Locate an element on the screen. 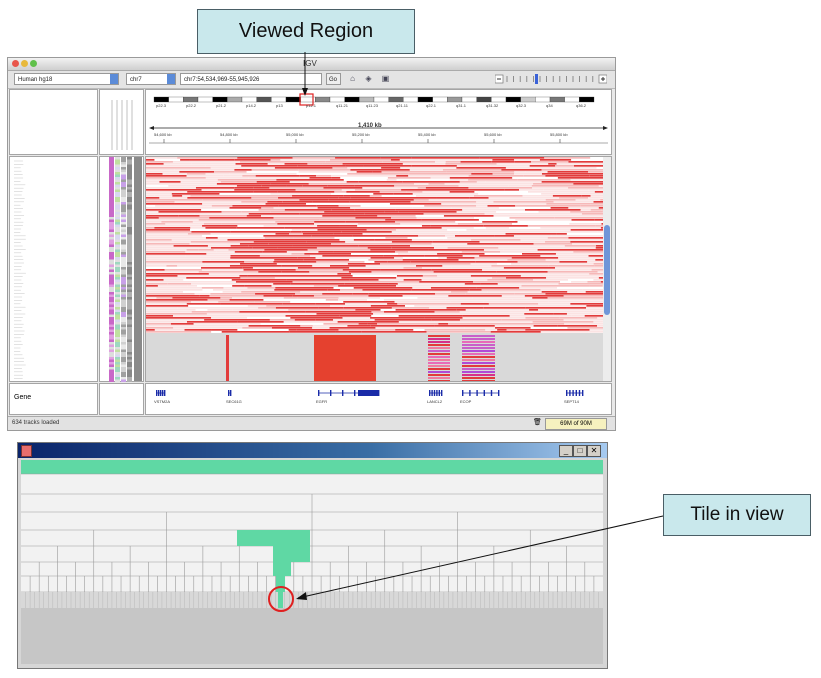 The height and width of the screenshot is (678, 821). cytoband-label: p22.2 is located at coordinates (191, 105).